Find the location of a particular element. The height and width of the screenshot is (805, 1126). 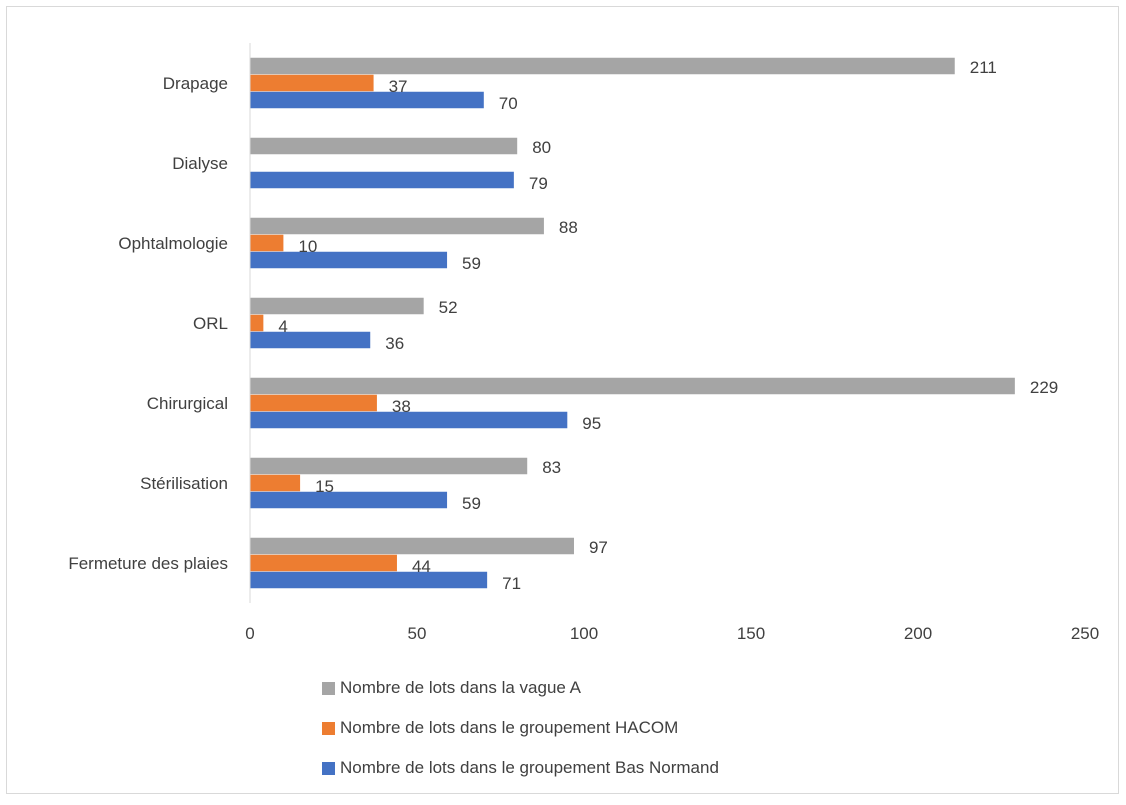

x-tick-label: 200 is located at coordinates (918, 633).